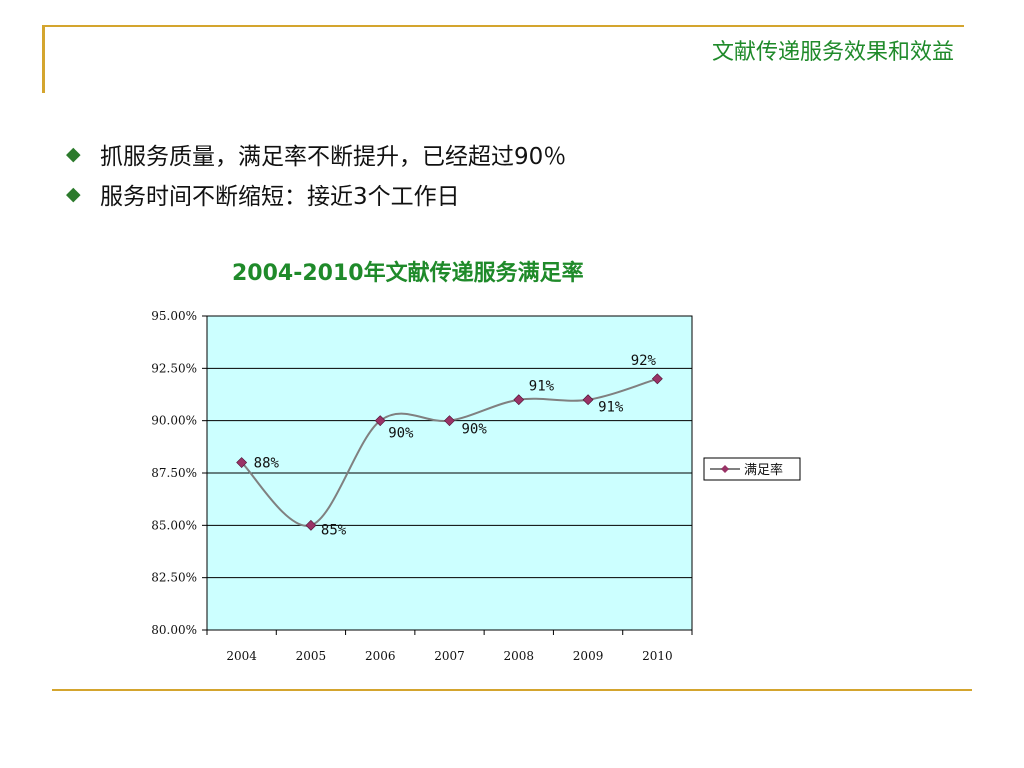 Image resolution: width=1024 pixels, height=768 pixels. What do you see at coordinates (644, 361) in the screenshot?
I see `data-label: 92%` at bounding box center [644, 361].